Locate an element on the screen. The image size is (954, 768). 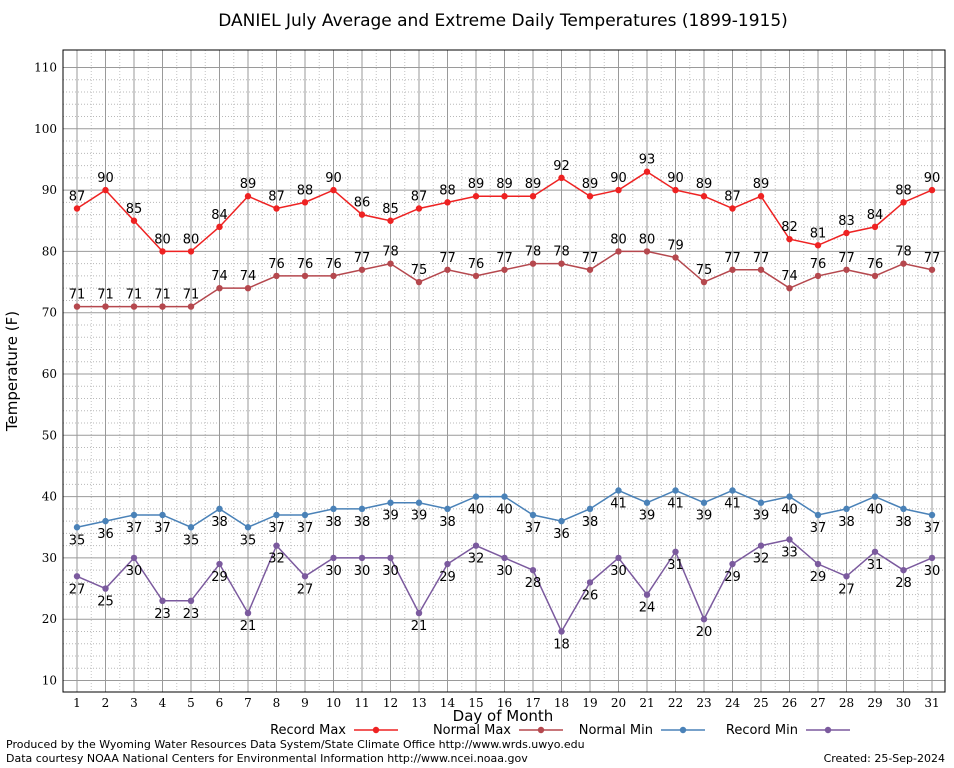
data-label-normal-min: 37 is located at coordinates (932, 528).